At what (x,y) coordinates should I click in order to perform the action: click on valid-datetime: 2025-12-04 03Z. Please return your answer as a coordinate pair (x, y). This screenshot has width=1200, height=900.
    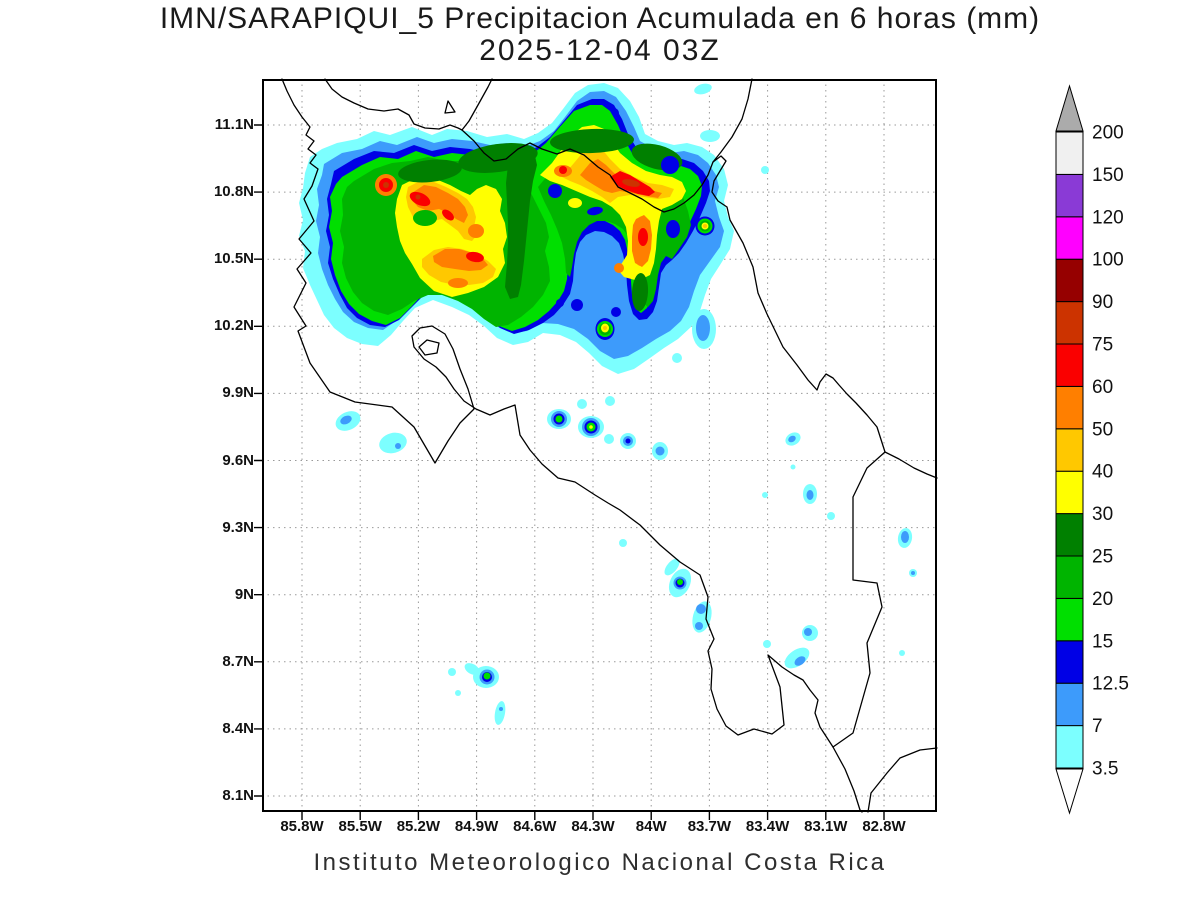
    Looking at the image, I should click on (600, 50).